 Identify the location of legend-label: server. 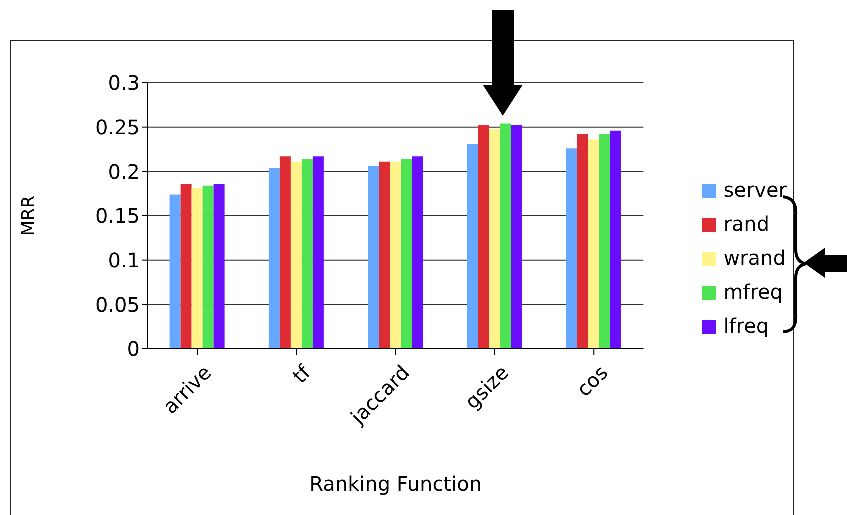
(755, 190).